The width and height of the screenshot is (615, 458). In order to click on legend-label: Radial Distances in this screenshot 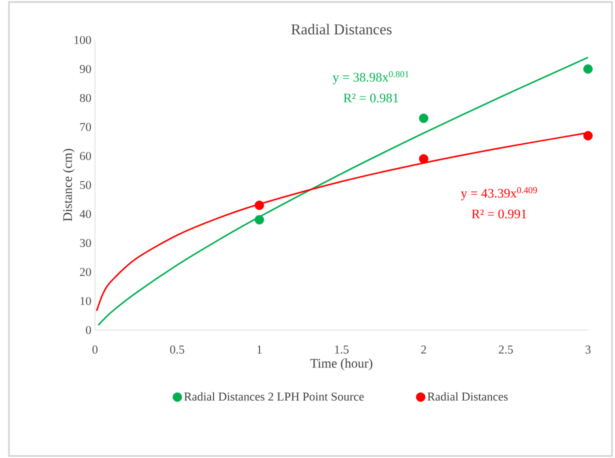, I will do `click(468, 396)`.